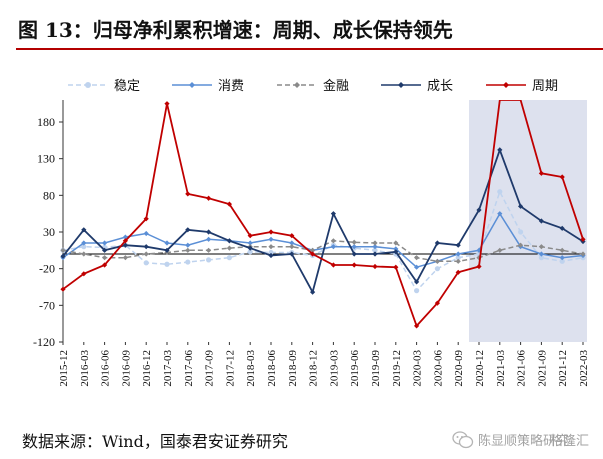 This screenshot has height=459, width=603. Describe the element at coordinates (168, 368) in the screenshot. I see `x-tick-label: 2017-03` at that location.